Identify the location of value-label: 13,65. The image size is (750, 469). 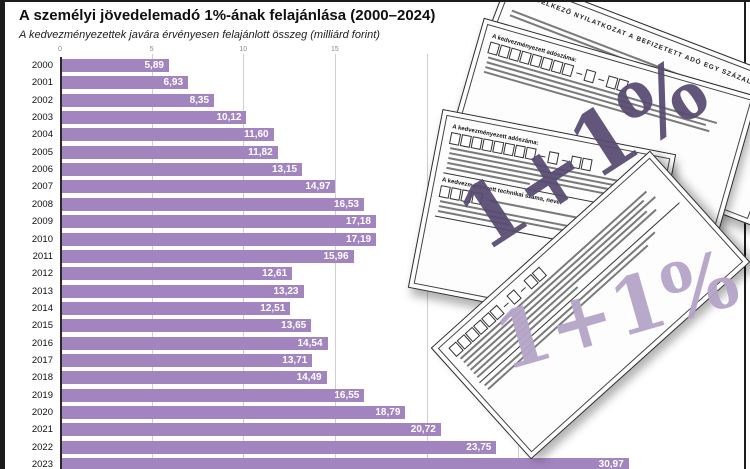
(294, 326).